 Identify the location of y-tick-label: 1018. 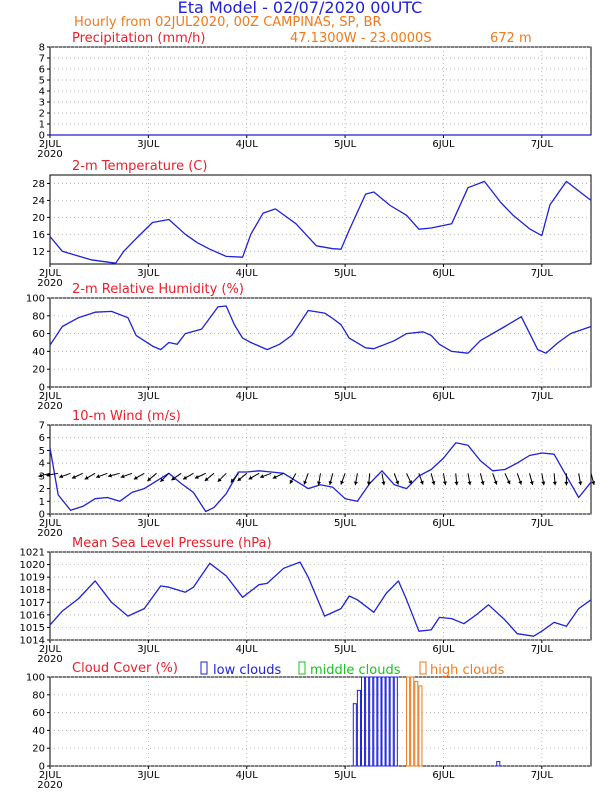
(32, 590).